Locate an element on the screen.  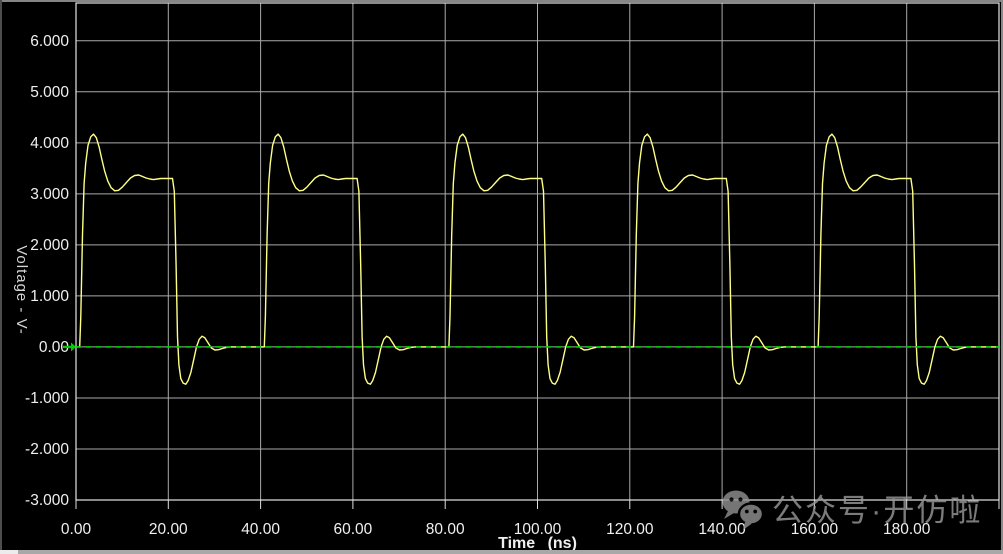
y-tick-label: 4.000 is located at coordinates (49, 143).